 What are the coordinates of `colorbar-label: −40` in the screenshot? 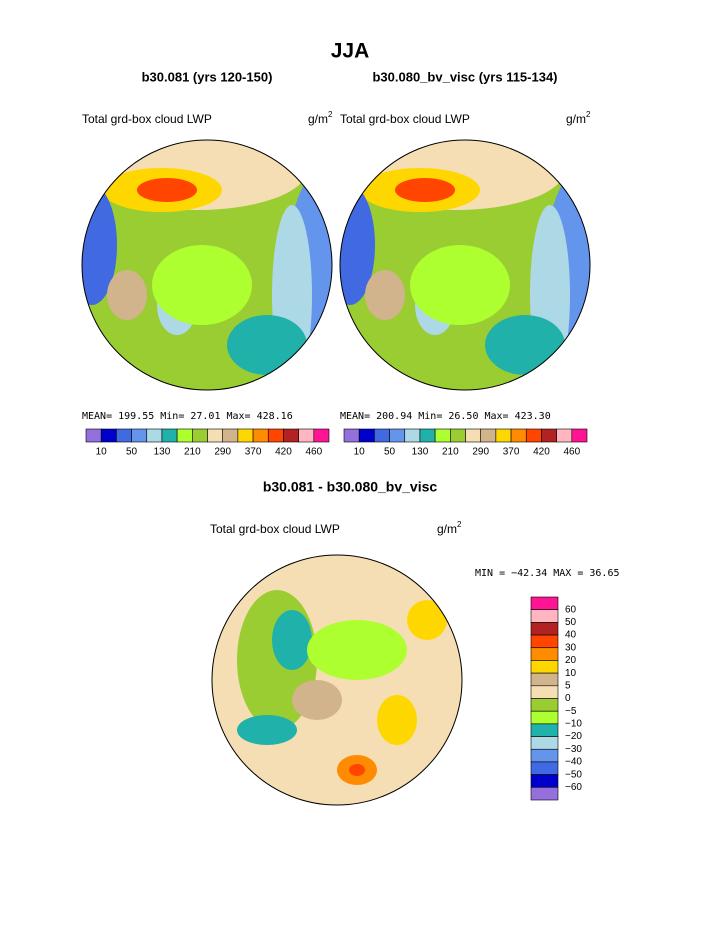 It's located at (573, 762).